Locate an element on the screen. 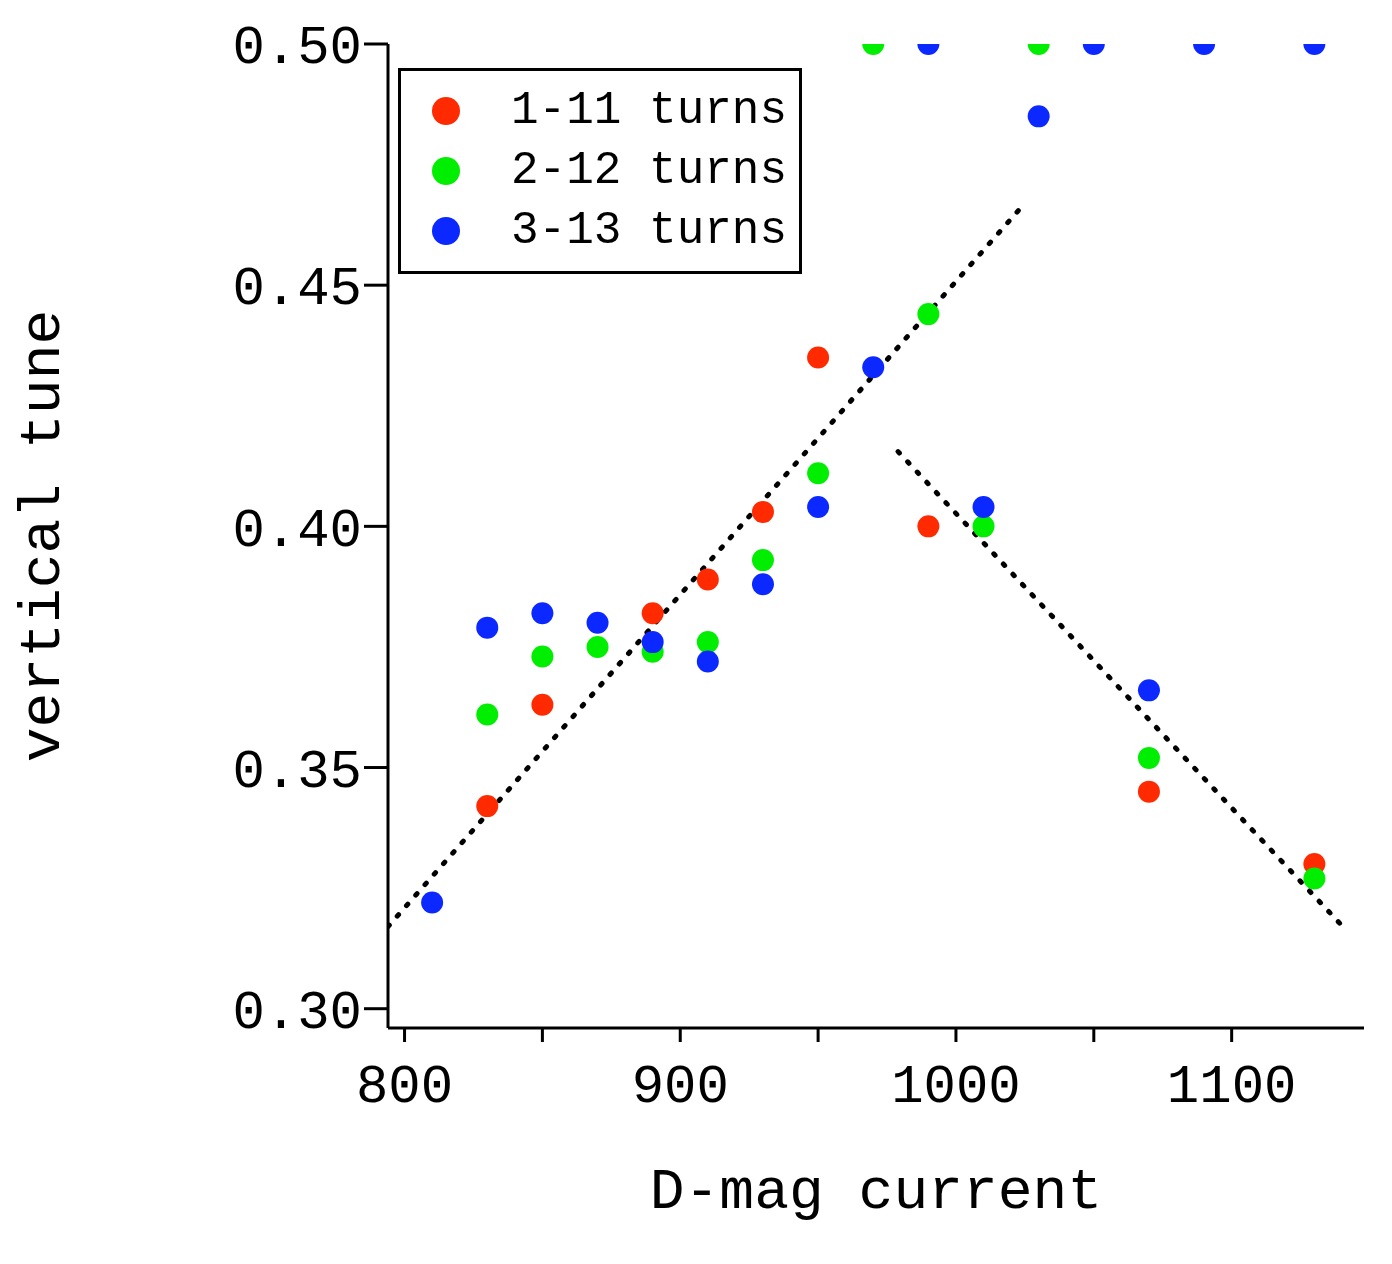  y-tick-label: 0.50 is located at coordinates (297, 49).